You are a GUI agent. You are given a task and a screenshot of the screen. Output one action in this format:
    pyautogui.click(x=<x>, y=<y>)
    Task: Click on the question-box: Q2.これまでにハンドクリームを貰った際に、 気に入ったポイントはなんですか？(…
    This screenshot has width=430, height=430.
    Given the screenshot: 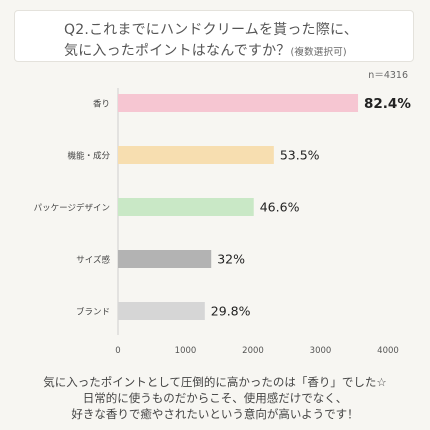 What is the action you would take?
    pyautogui.click(x=214, y=36)
    